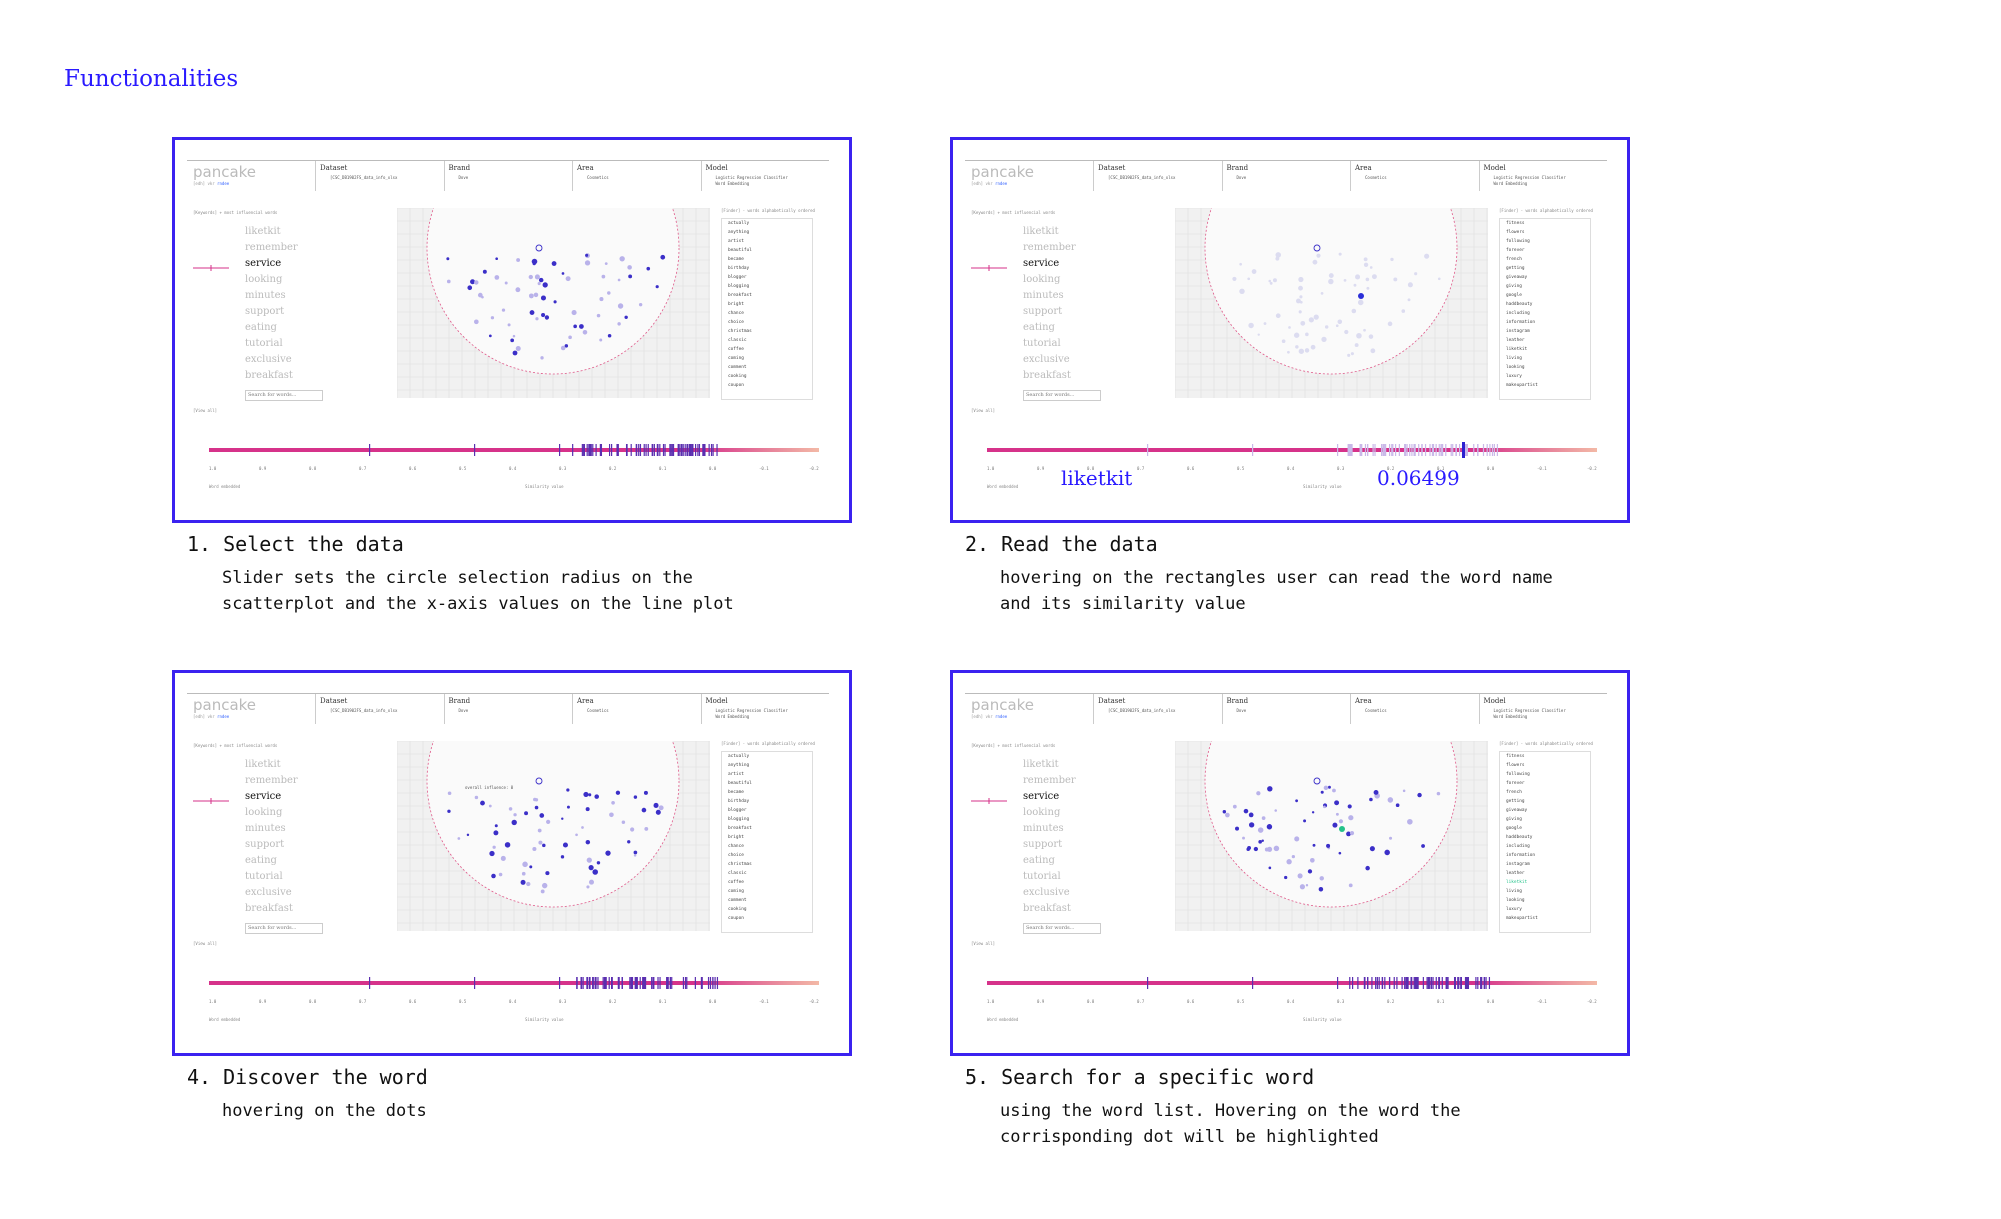 The image size is (2001, 1219). What do you see at coordinates (1515, 223) in the screenshot?
I see `wordlist-item: fitness` at bounding box center [1515, 223].